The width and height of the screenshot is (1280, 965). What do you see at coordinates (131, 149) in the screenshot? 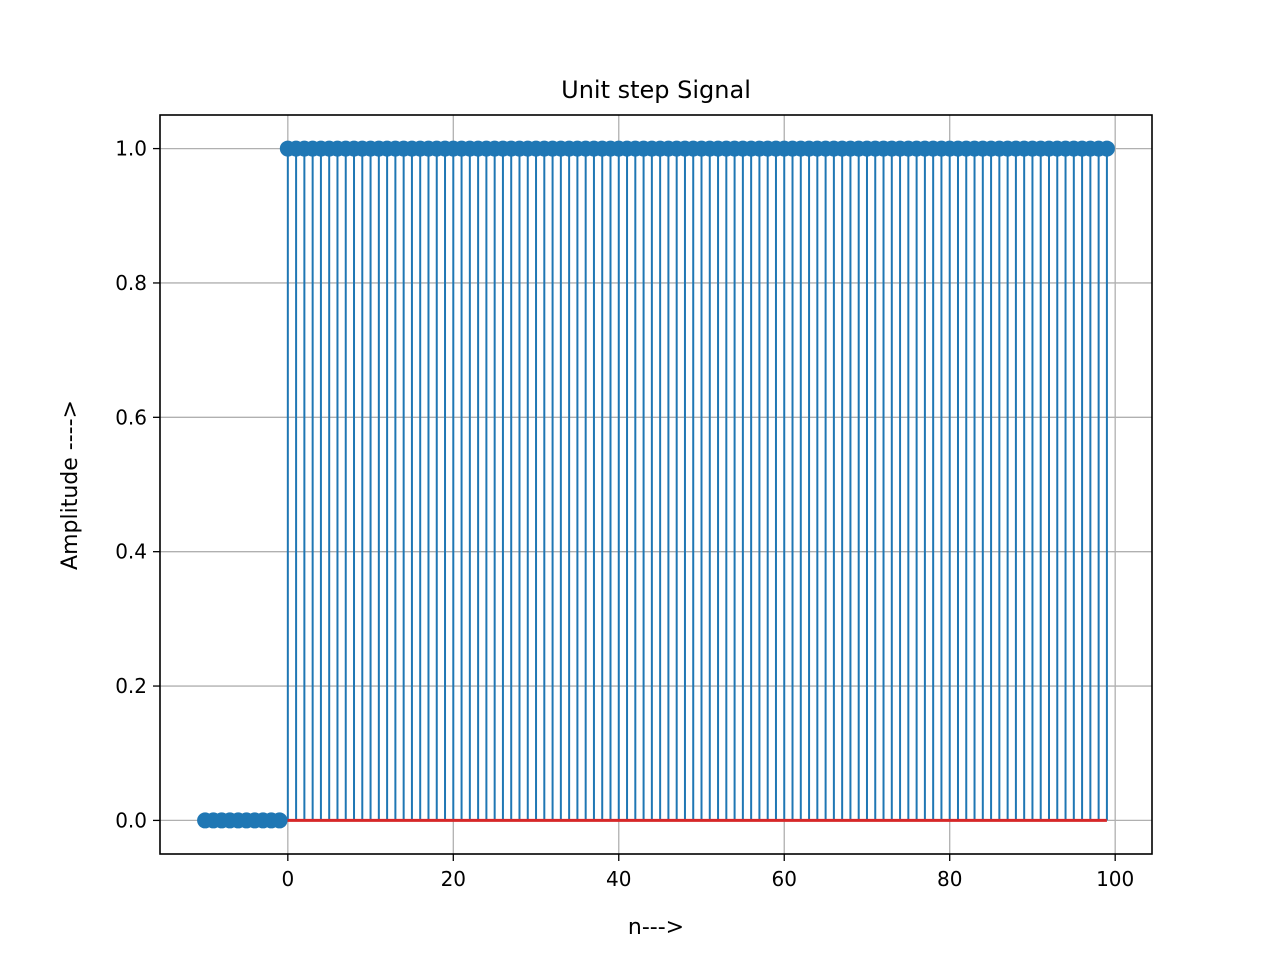
I see `y-tick-label: 1.0` at bounding box center [131, 149].